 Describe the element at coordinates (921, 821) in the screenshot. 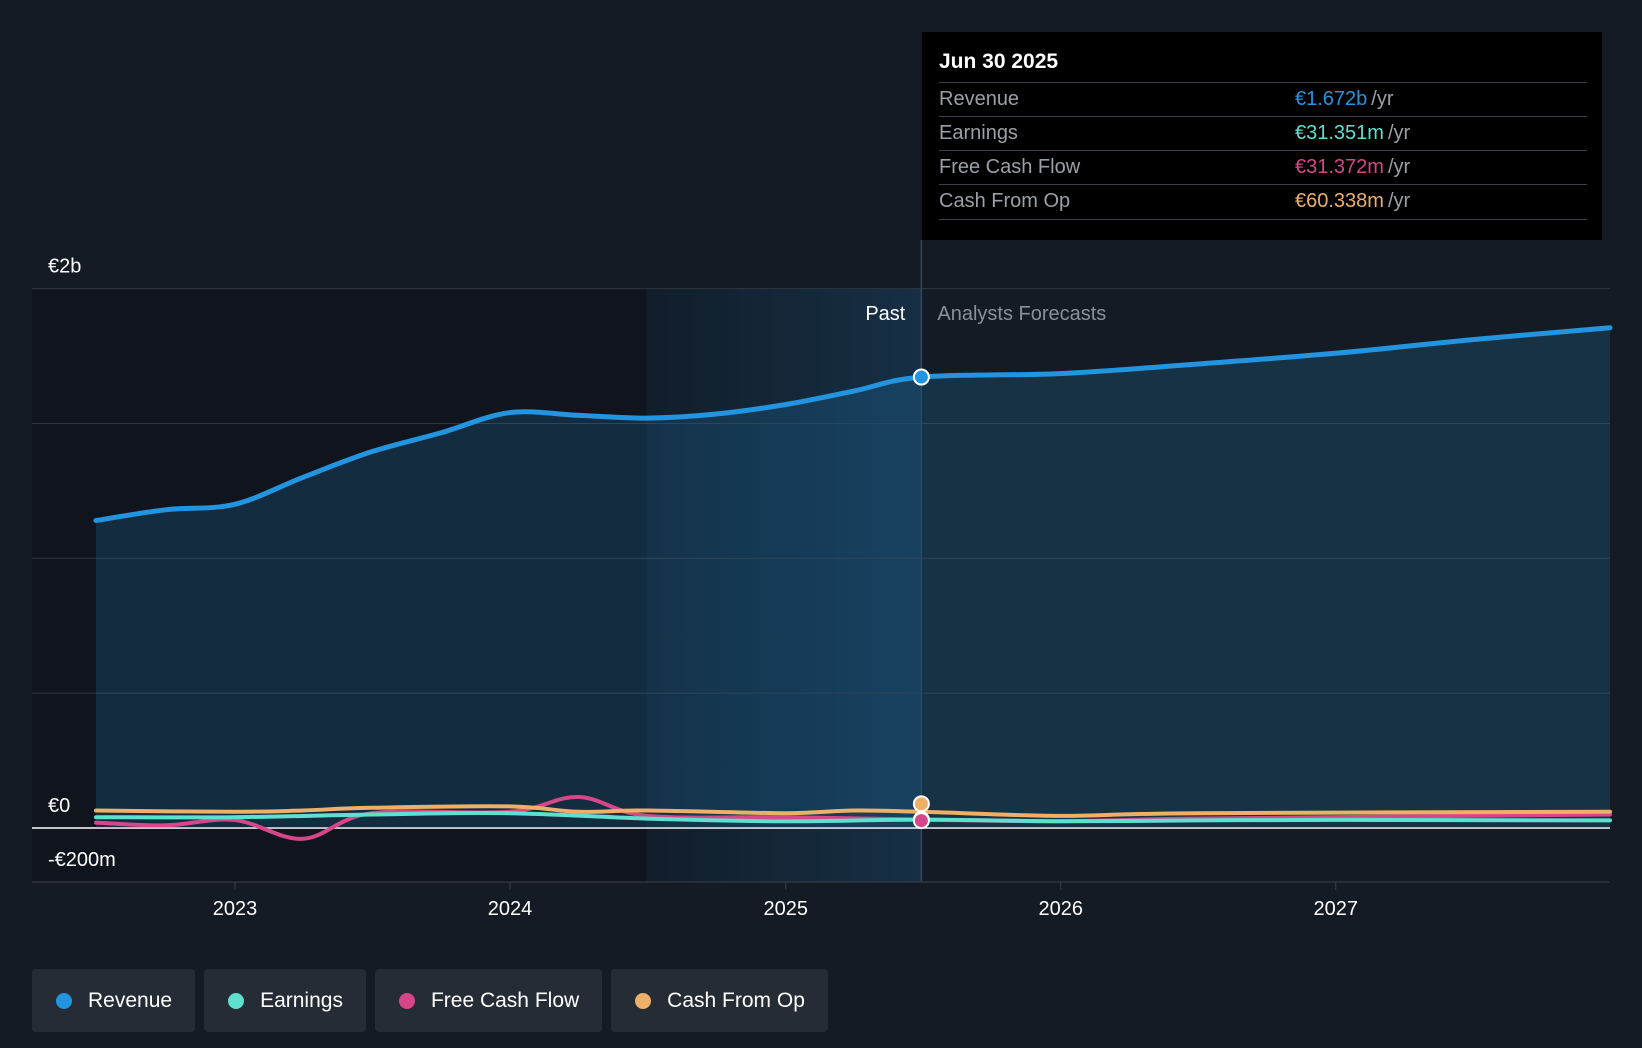

I see `free-cash-flow-marker` at that location.